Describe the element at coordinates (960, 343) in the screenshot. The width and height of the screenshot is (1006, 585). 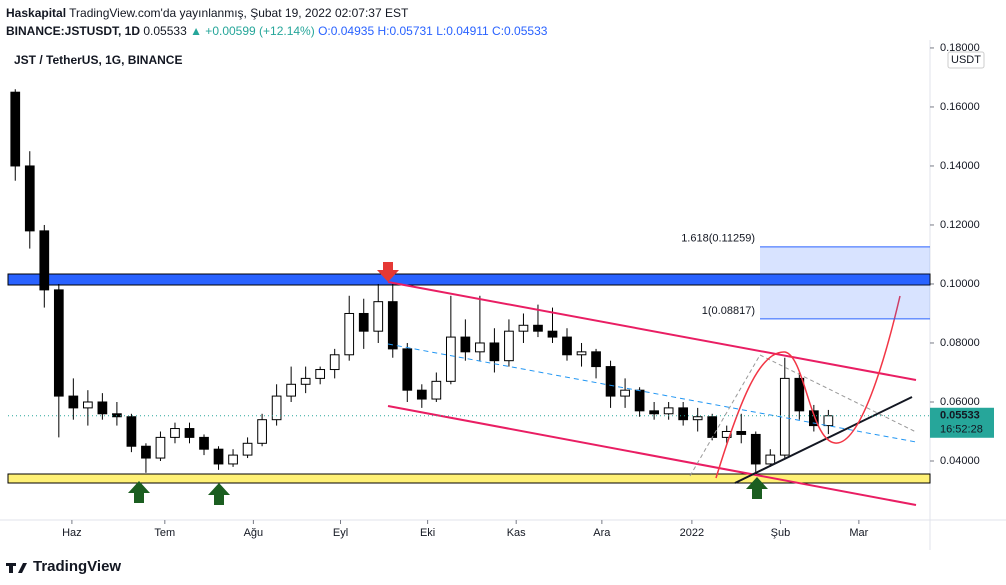
I see `y-tick-label: 0.08000` at that location.